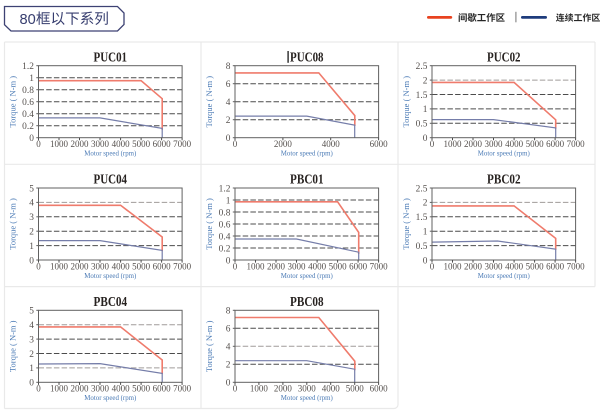 Image resolution: width=600 pixels, height=413 pixels. I want to click on svg-text: PUC01, so click(111, 56).